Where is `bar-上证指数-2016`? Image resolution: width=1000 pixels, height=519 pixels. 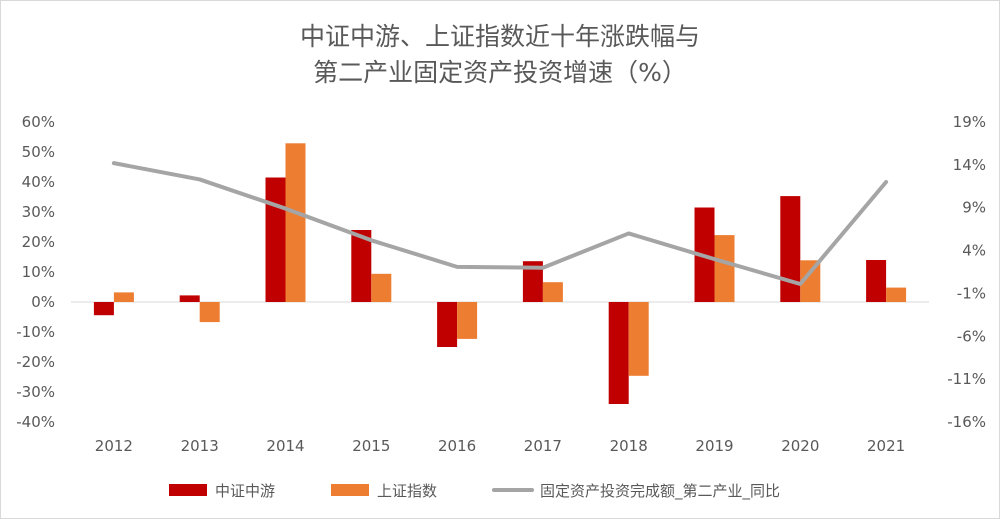
bar-上证指数-2016 is located at coordinates (467, 320).